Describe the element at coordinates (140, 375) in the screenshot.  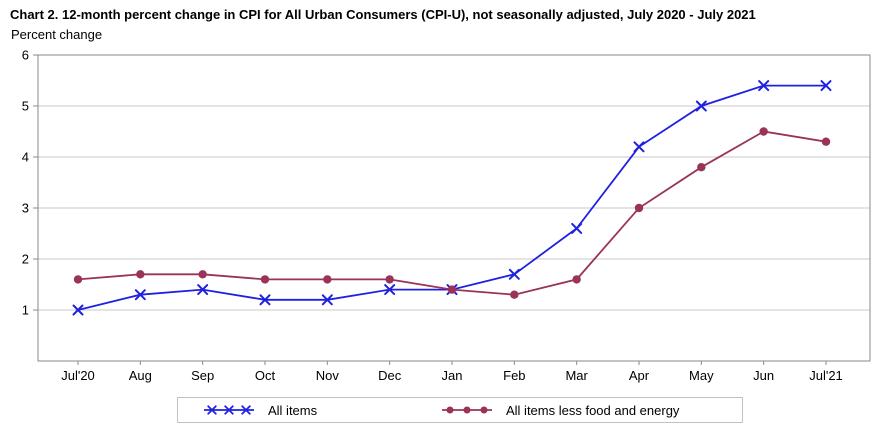
I see `x-tick-label: Aug` at that location.